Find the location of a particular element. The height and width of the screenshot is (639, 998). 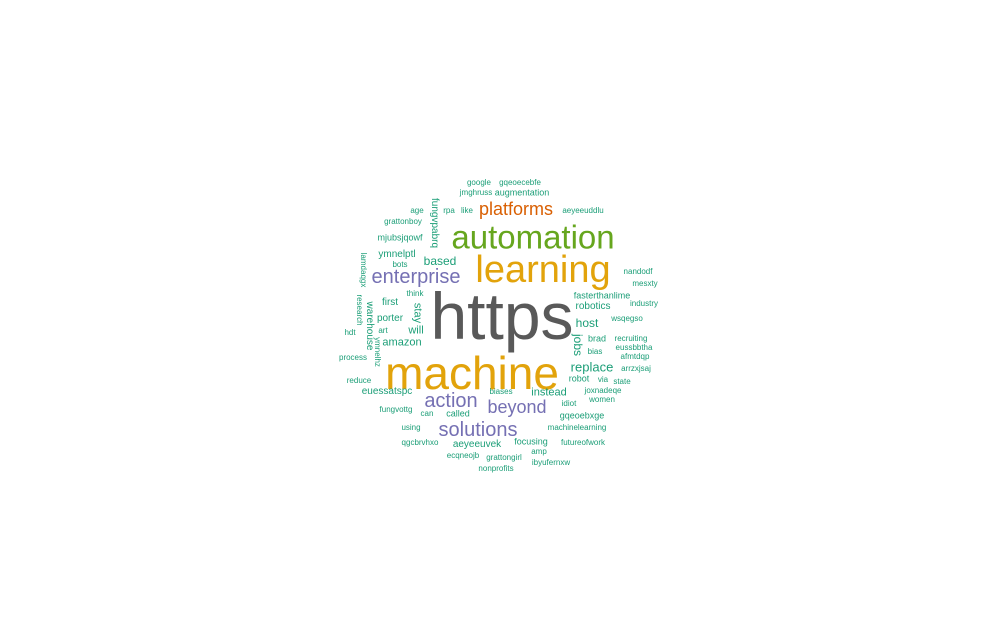

word-73: industry is located at coordinates (644, 303).